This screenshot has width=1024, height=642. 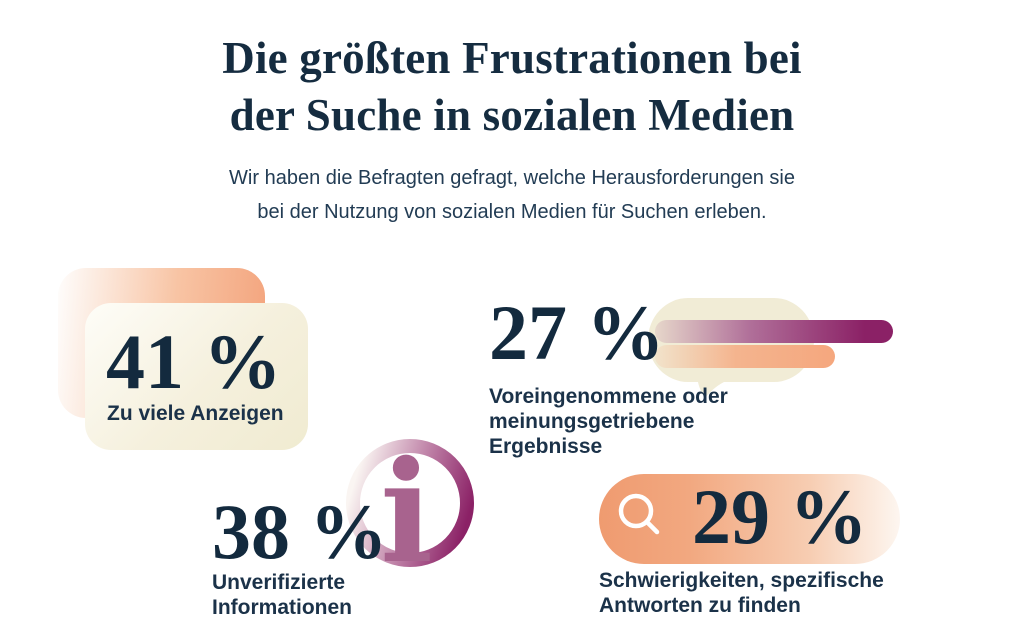 I want to click on page-title-line2: der Suche in sozialen Medien, so click(x=512, y=115).